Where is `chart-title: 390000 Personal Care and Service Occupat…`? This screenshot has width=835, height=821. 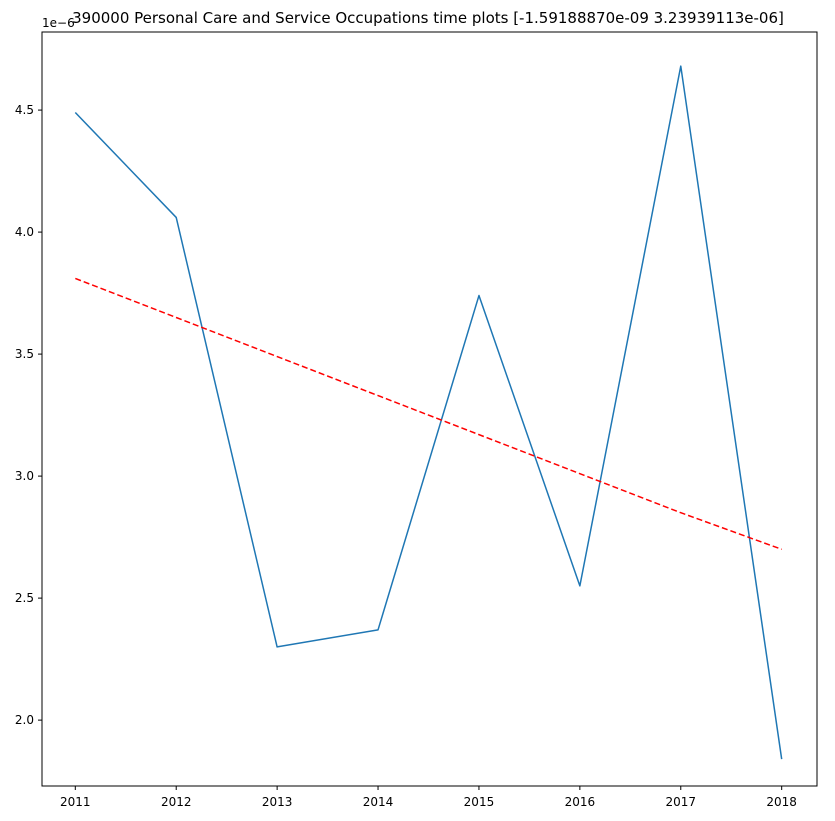
chart-title: 390000 Personal Care and Service Occupat… is located at coordinates (428, 18).